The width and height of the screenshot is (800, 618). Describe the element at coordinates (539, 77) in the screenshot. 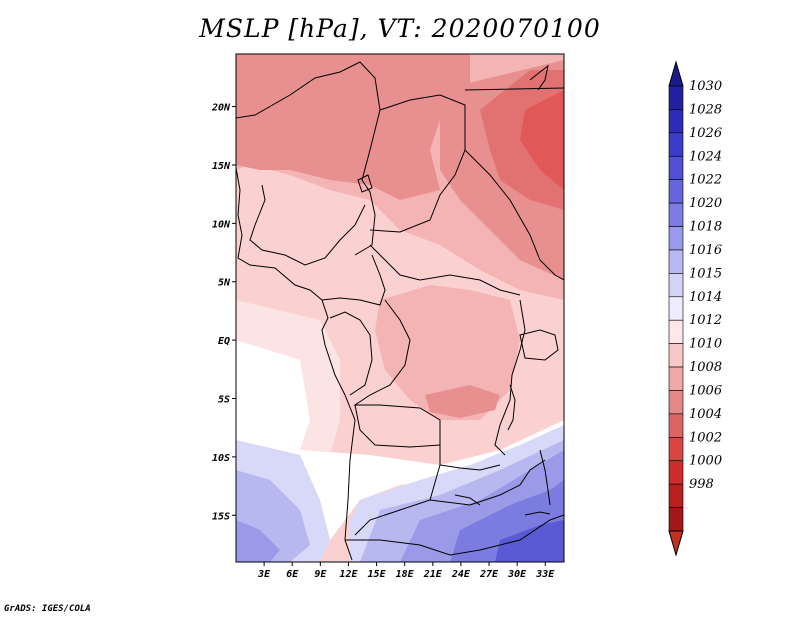

I see `coast-red-sea` at that location.